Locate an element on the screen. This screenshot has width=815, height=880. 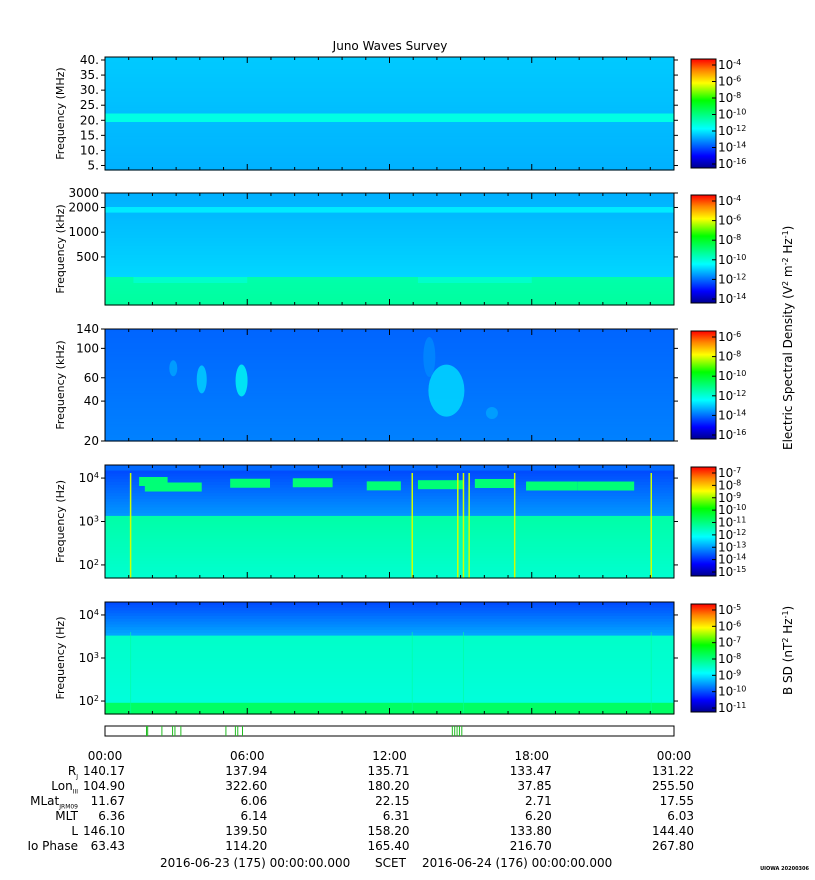
ephemeris-value: 216.70 is located at coordinates (530, 846).